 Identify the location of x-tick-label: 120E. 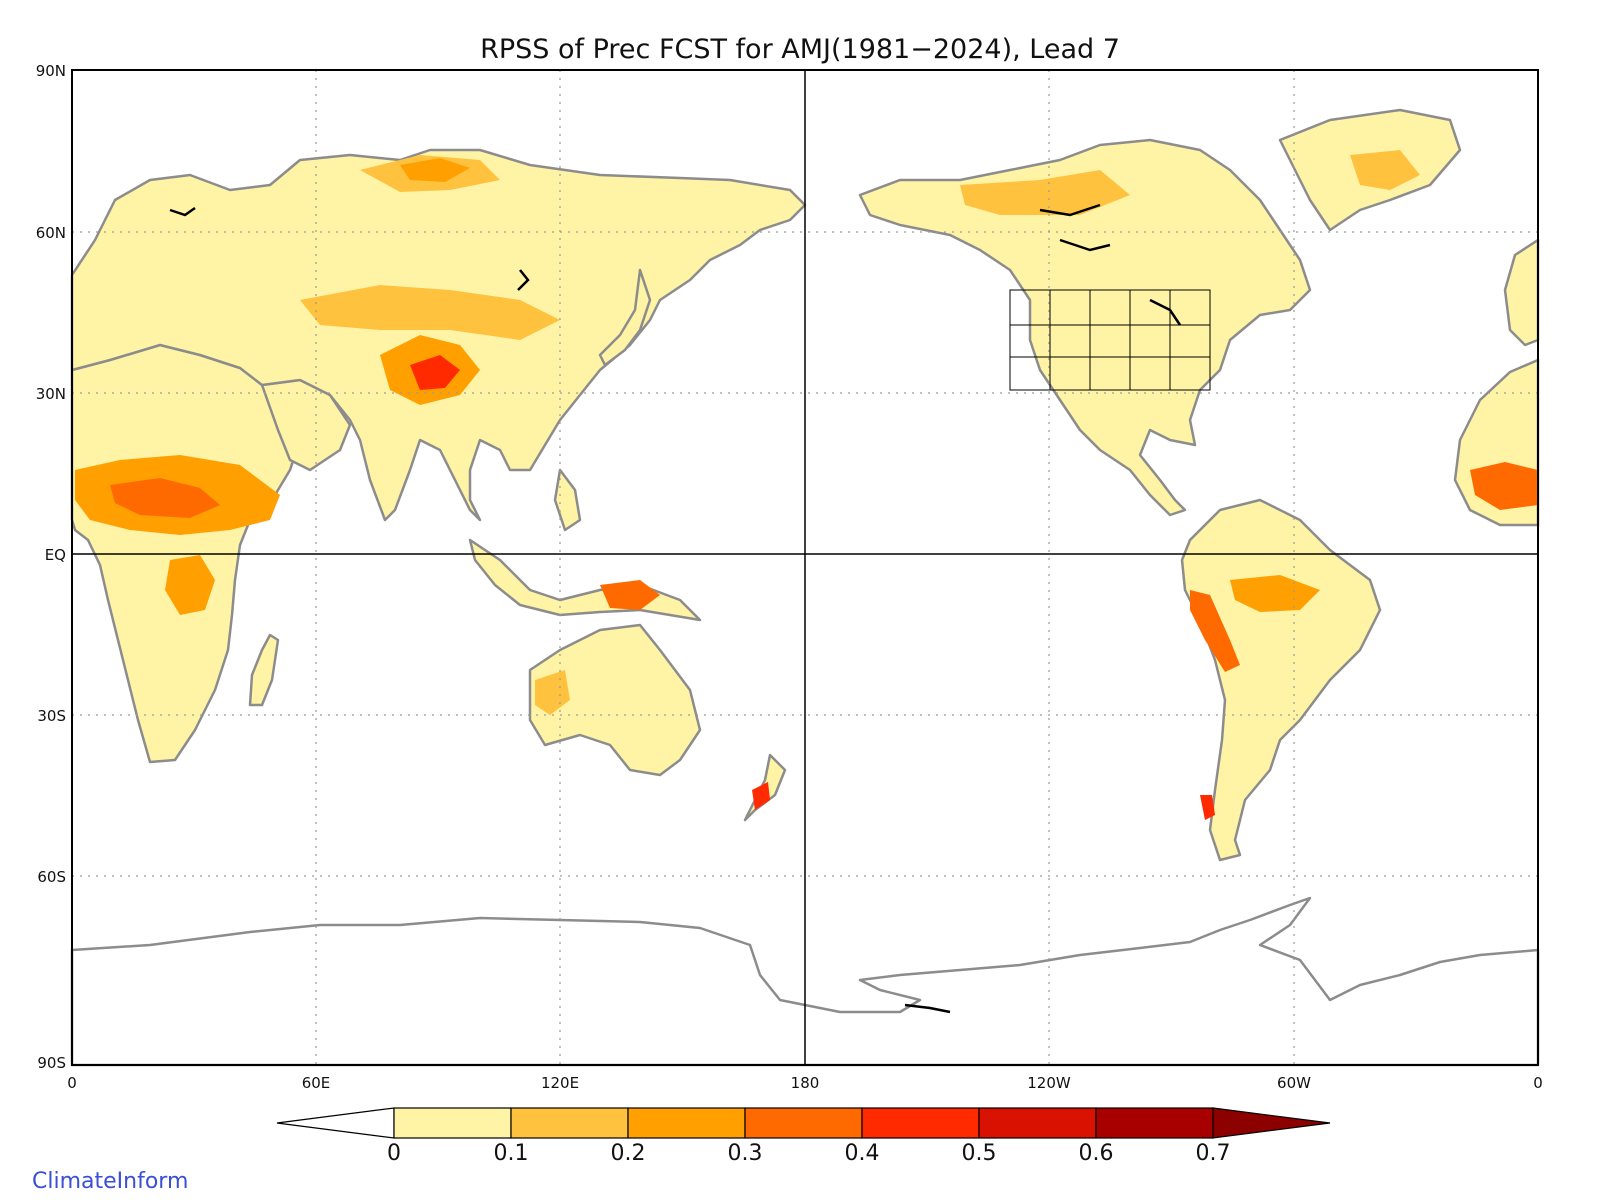
(560, 1083).